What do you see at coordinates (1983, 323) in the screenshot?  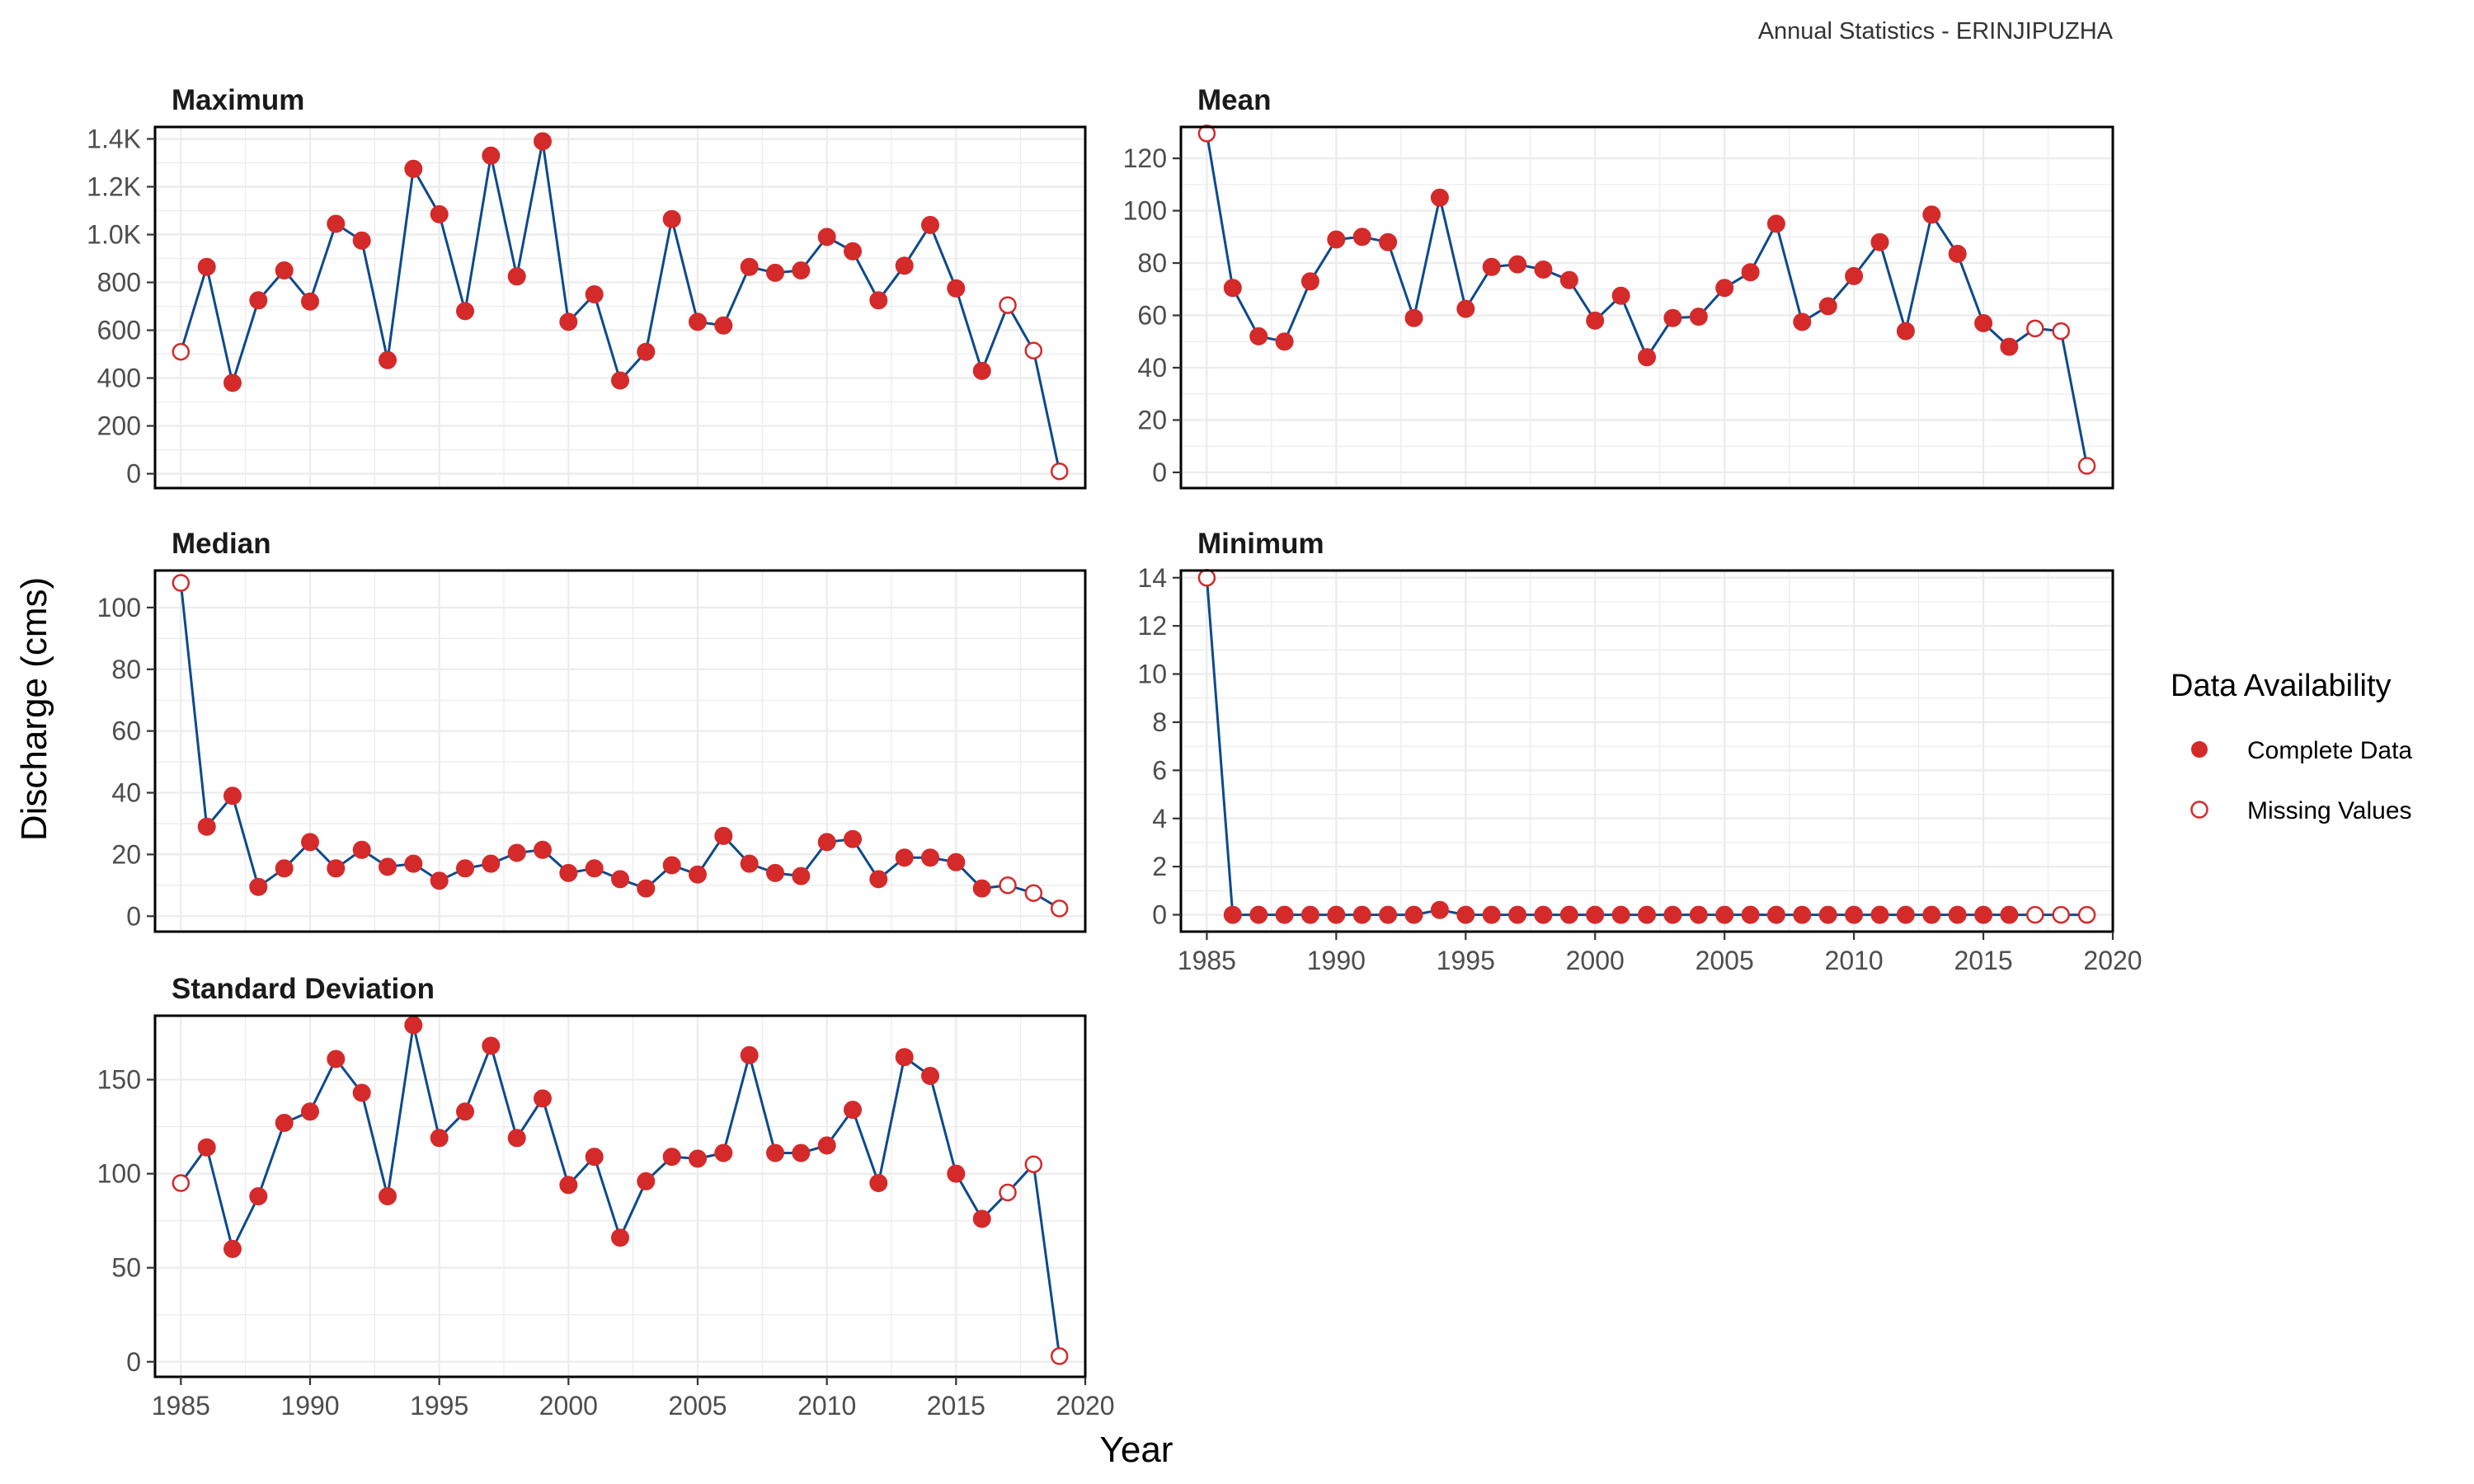 I see `data-point-2015` at bounding box center [1983, 323].